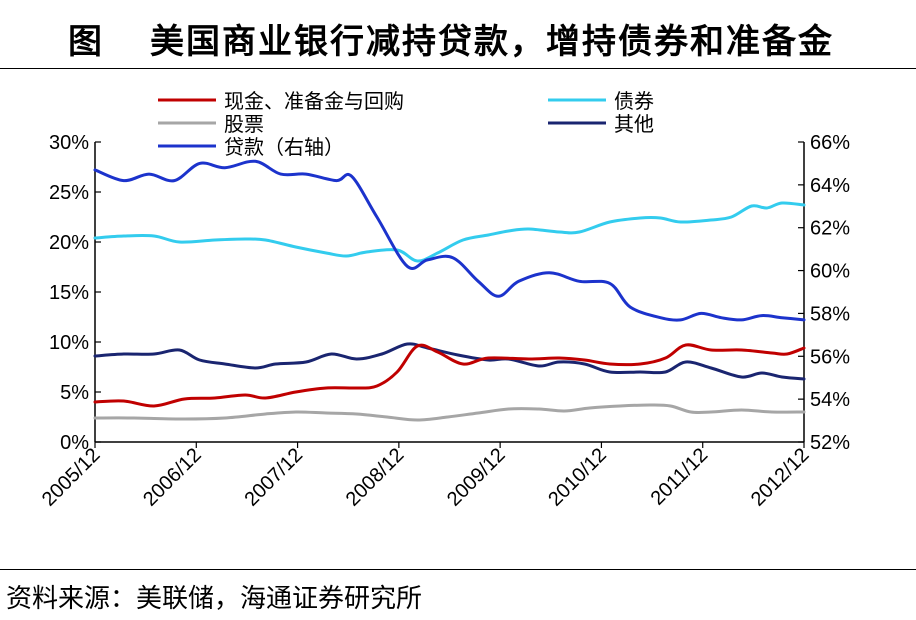 The width and height of the screenshot is (916, 620). Describe the element at coordinates (69, 343) in the screenshot. I see `left-tick-label: 10%` at that location.